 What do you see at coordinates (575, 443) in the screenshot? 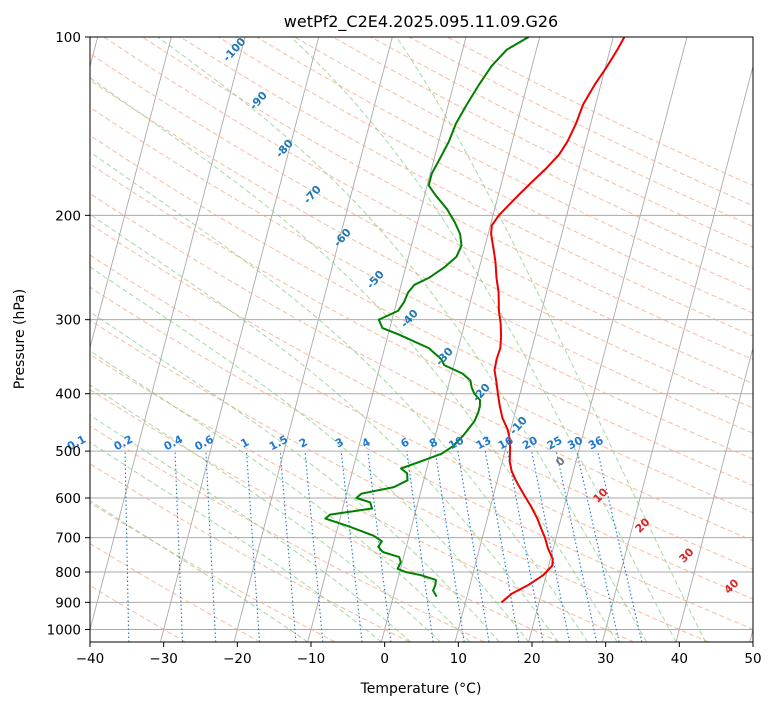
I see `mixing-ratio-label: 30` at bounding box center [575, 443].